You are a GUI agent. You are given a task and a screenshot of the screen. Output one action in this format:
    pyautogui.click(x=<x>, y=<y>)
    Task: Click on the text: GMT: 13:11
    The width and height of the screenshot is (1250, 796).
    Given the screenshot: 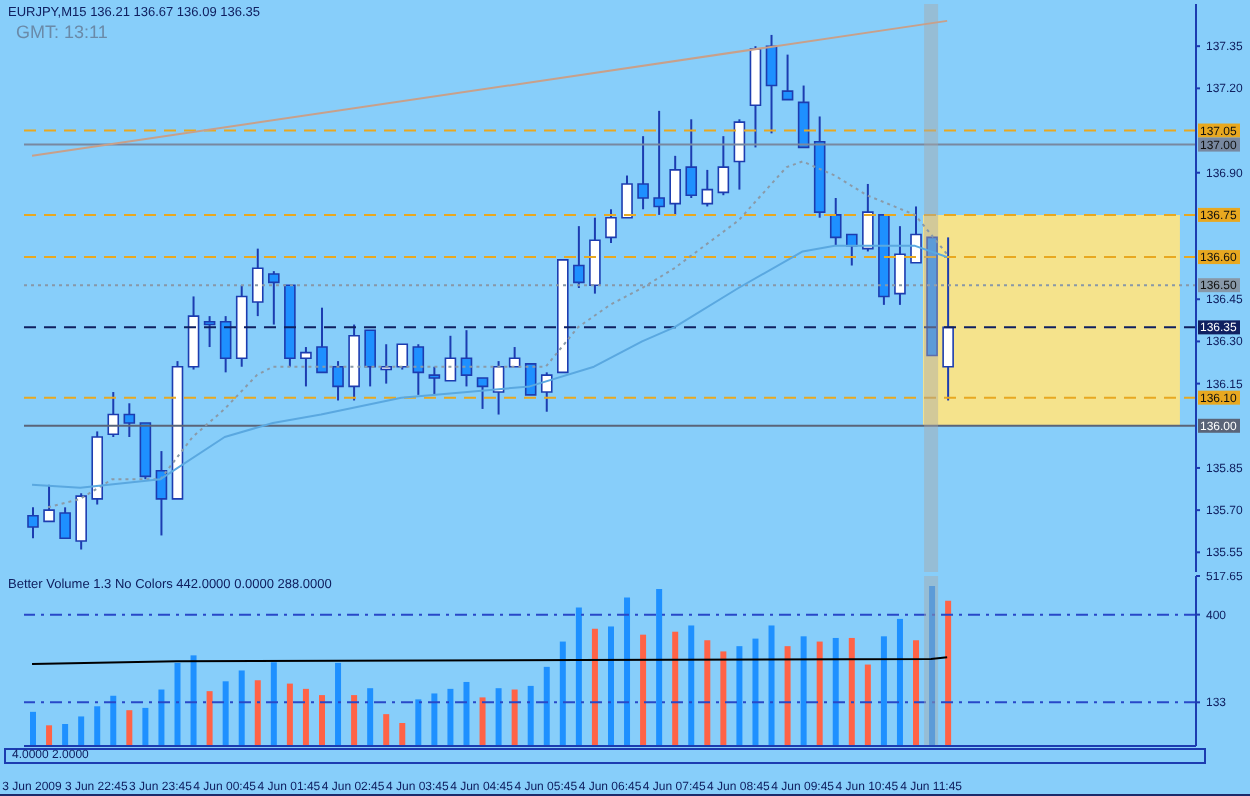 What is the action you would take?
    pyautogui.click(x=62, y=32)
    